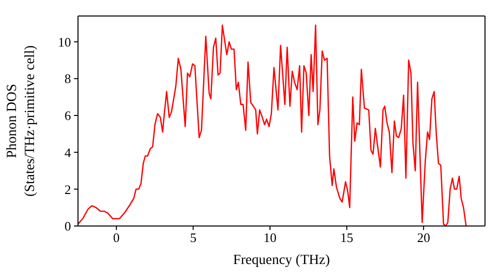 The width and height of the screenshot is (500, 280). I want to click on x-tick-label: 20, so click(423, 238).